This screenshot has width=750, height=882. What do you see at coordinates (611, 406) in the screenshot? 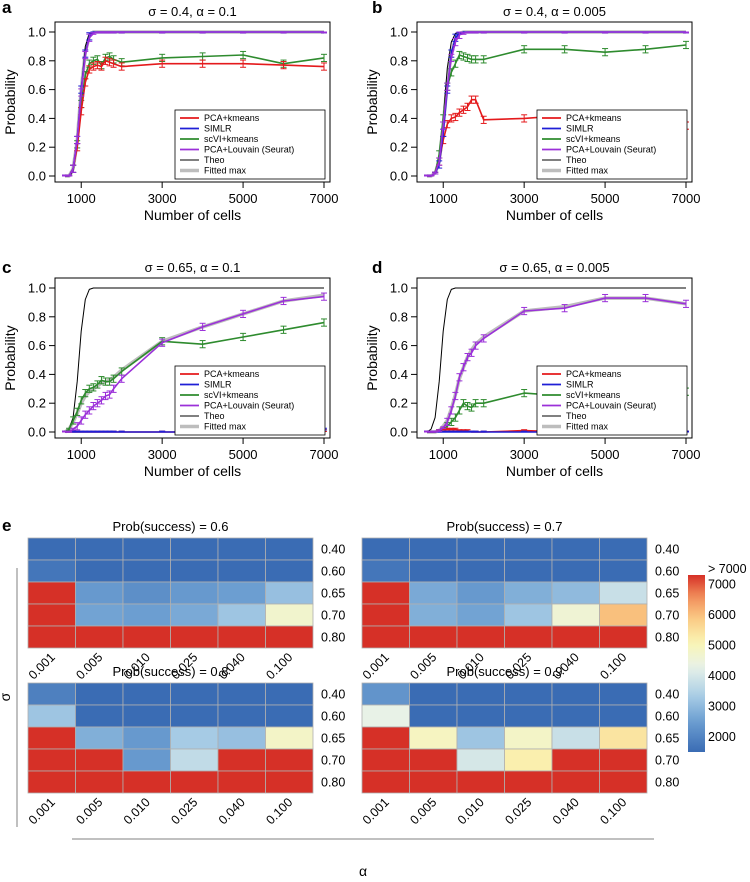
I see `legend-label-pca_louvain: PCA+Louvain (Seurat)` at bounding box center [611, 406].